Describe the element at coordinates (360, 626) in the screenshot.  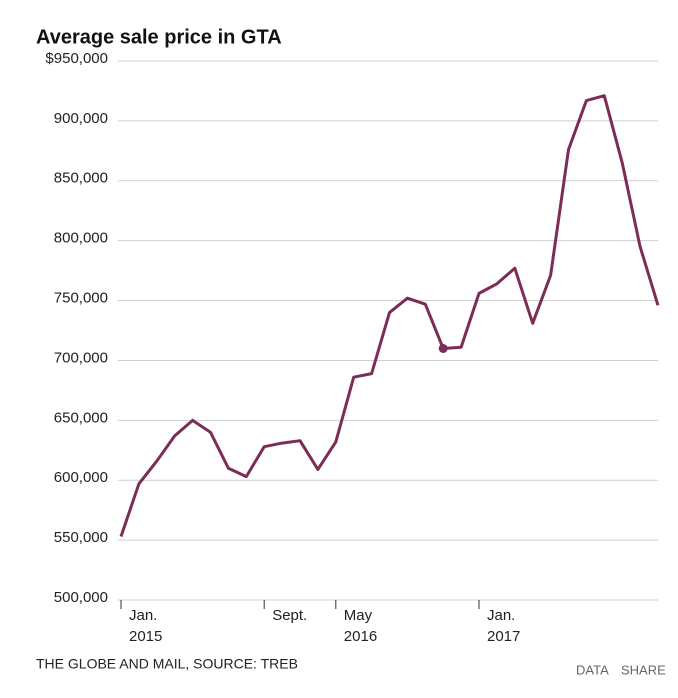
I see `x-tick-label: May 2016` at that location.